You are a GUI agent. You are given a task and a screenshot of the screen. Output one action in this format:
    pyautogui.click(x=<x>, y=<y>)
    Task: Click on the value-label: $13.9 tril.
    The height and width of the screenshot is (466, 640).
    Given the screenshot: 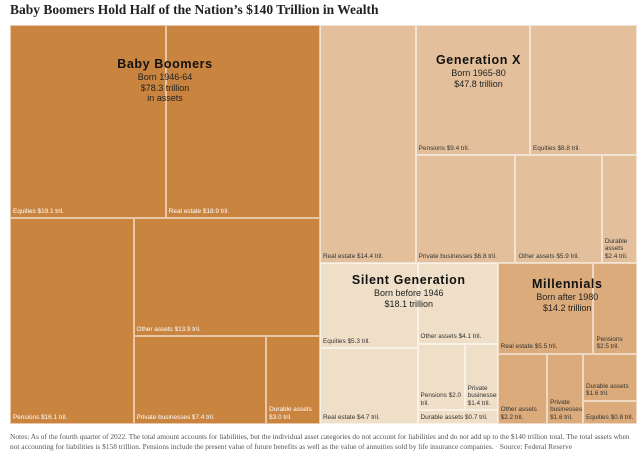 What is the action you would take?
    pyautogui.click(x=187, y=329)
    